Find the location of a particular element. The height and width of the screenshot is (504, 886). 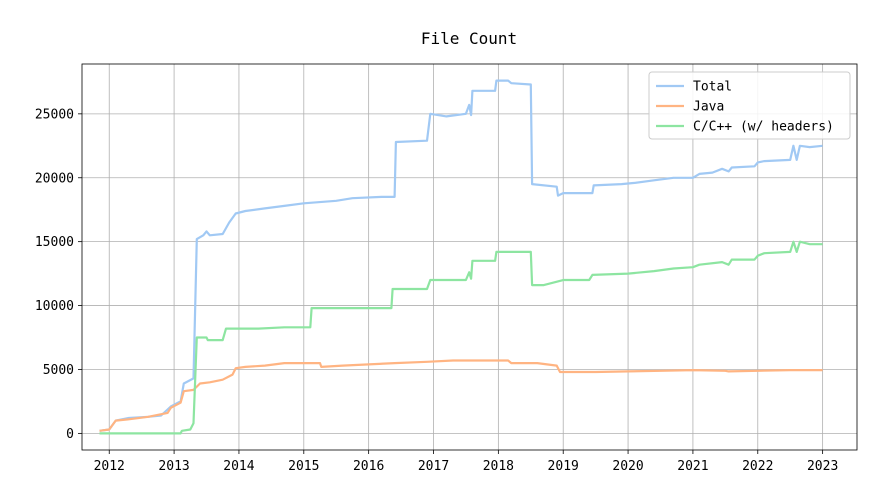

x-tick-label: 2012 is located at coordinates (109, 466).